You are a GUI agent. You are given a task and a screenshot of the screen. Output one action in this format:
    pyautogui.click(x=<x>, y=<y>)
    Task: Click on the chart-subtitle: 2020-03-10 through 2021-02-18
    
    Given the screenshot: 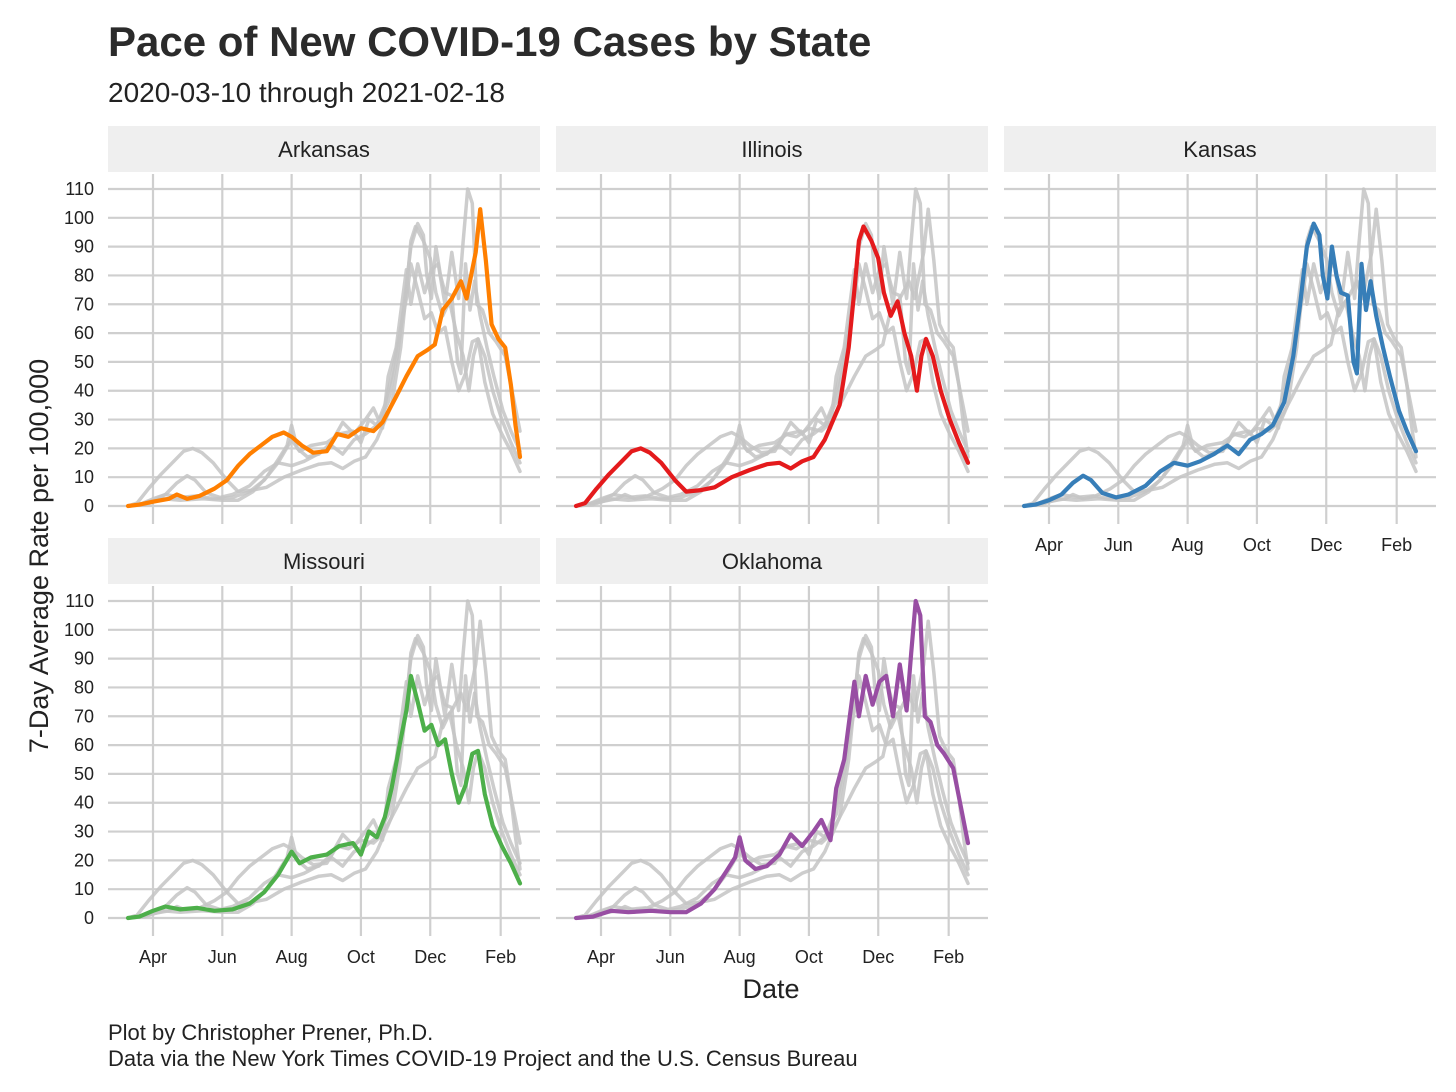 What is the action you would take?
    pyautogui.click(x=306, y=92)
    